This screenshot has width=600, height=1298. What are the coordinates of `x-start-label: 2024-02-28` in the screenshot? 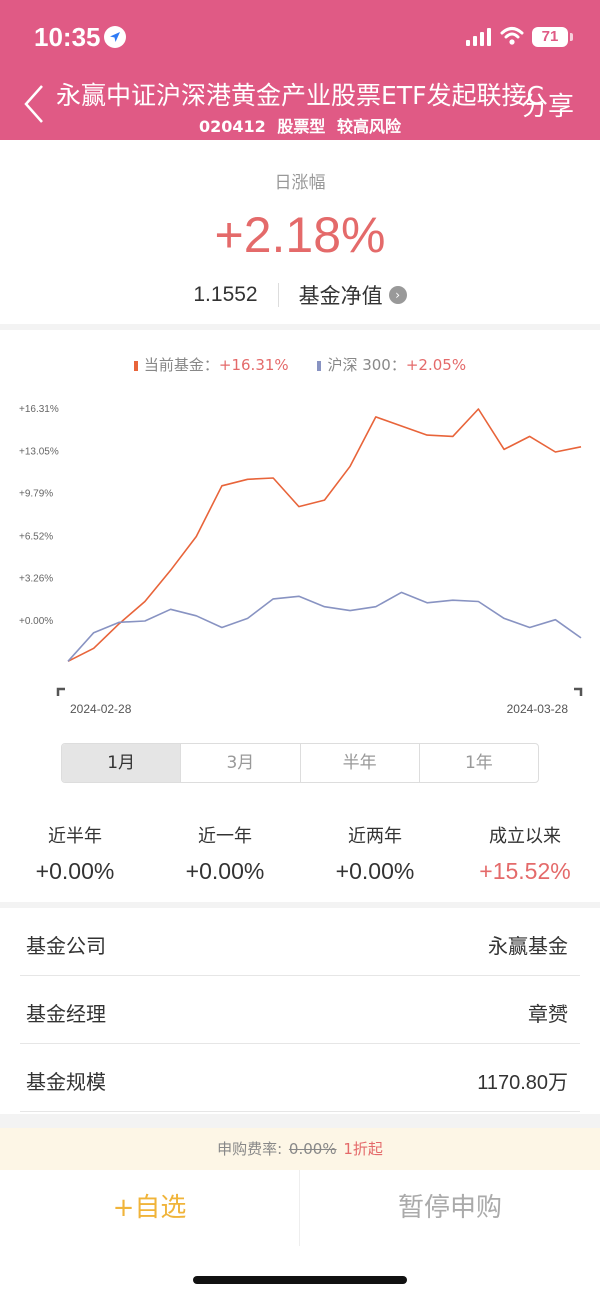 It's located at (101, 709).